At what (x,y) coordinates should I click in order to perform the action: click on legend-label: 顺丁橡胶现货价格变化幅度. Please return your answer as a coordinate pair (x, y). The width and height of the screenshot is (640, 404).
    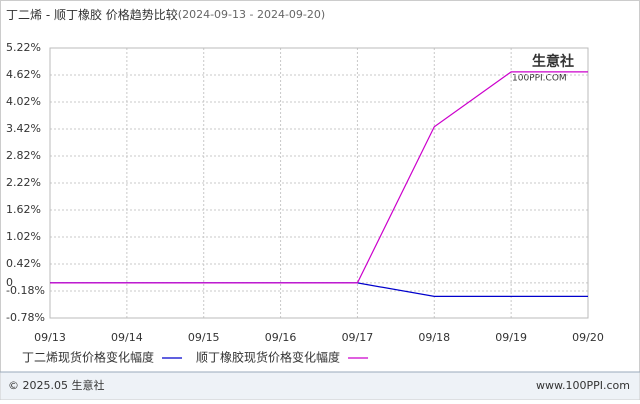
    Looking at the image, I should click on (268, 357).